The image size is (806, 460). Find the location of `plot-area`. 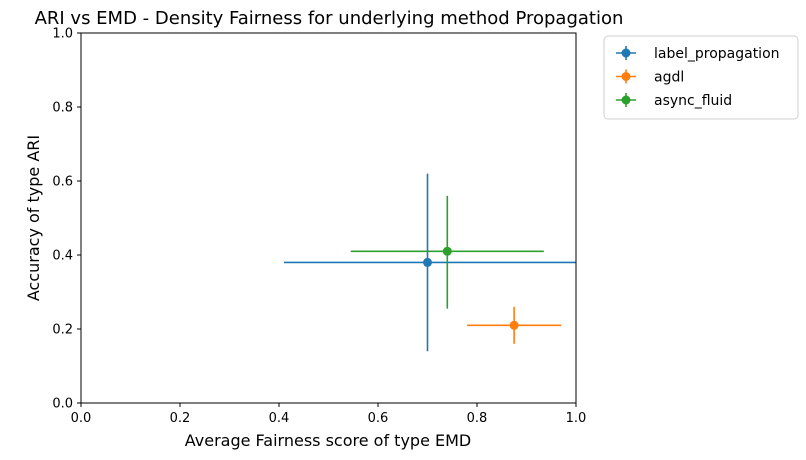

plot-area is located at coordinates (429, 262).